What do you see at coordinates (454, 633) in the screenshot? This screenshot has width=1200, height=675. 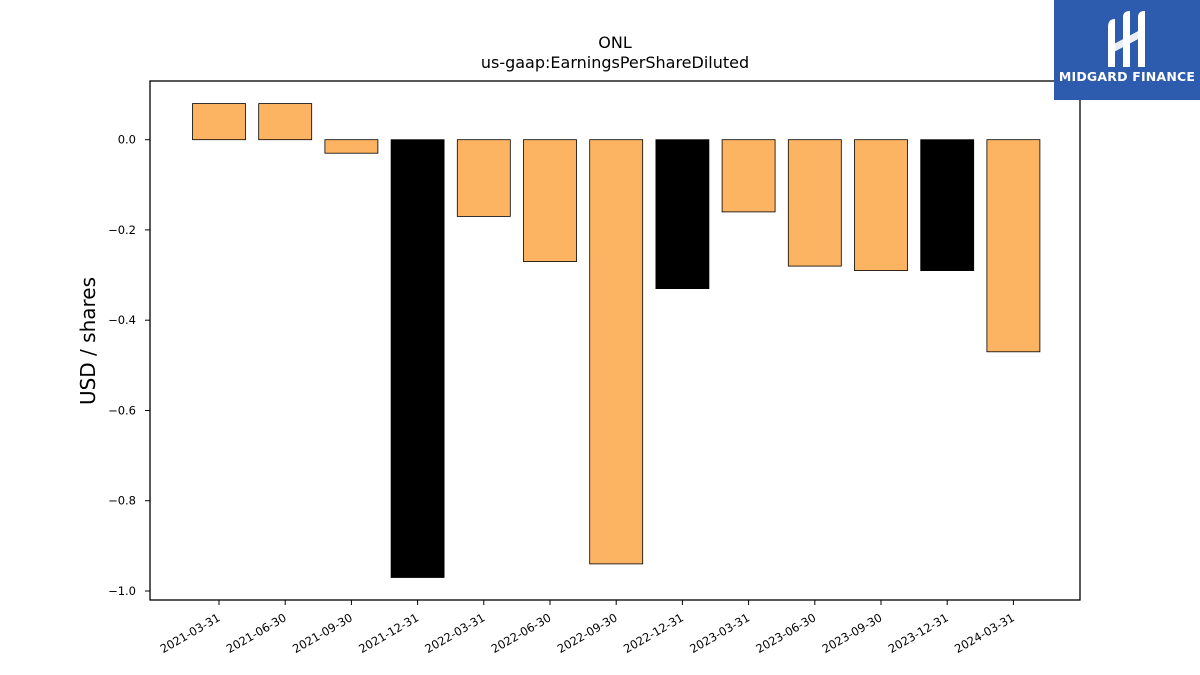 I see `x-tick-label: 2022-03-31` at bounding box center [454, 633].